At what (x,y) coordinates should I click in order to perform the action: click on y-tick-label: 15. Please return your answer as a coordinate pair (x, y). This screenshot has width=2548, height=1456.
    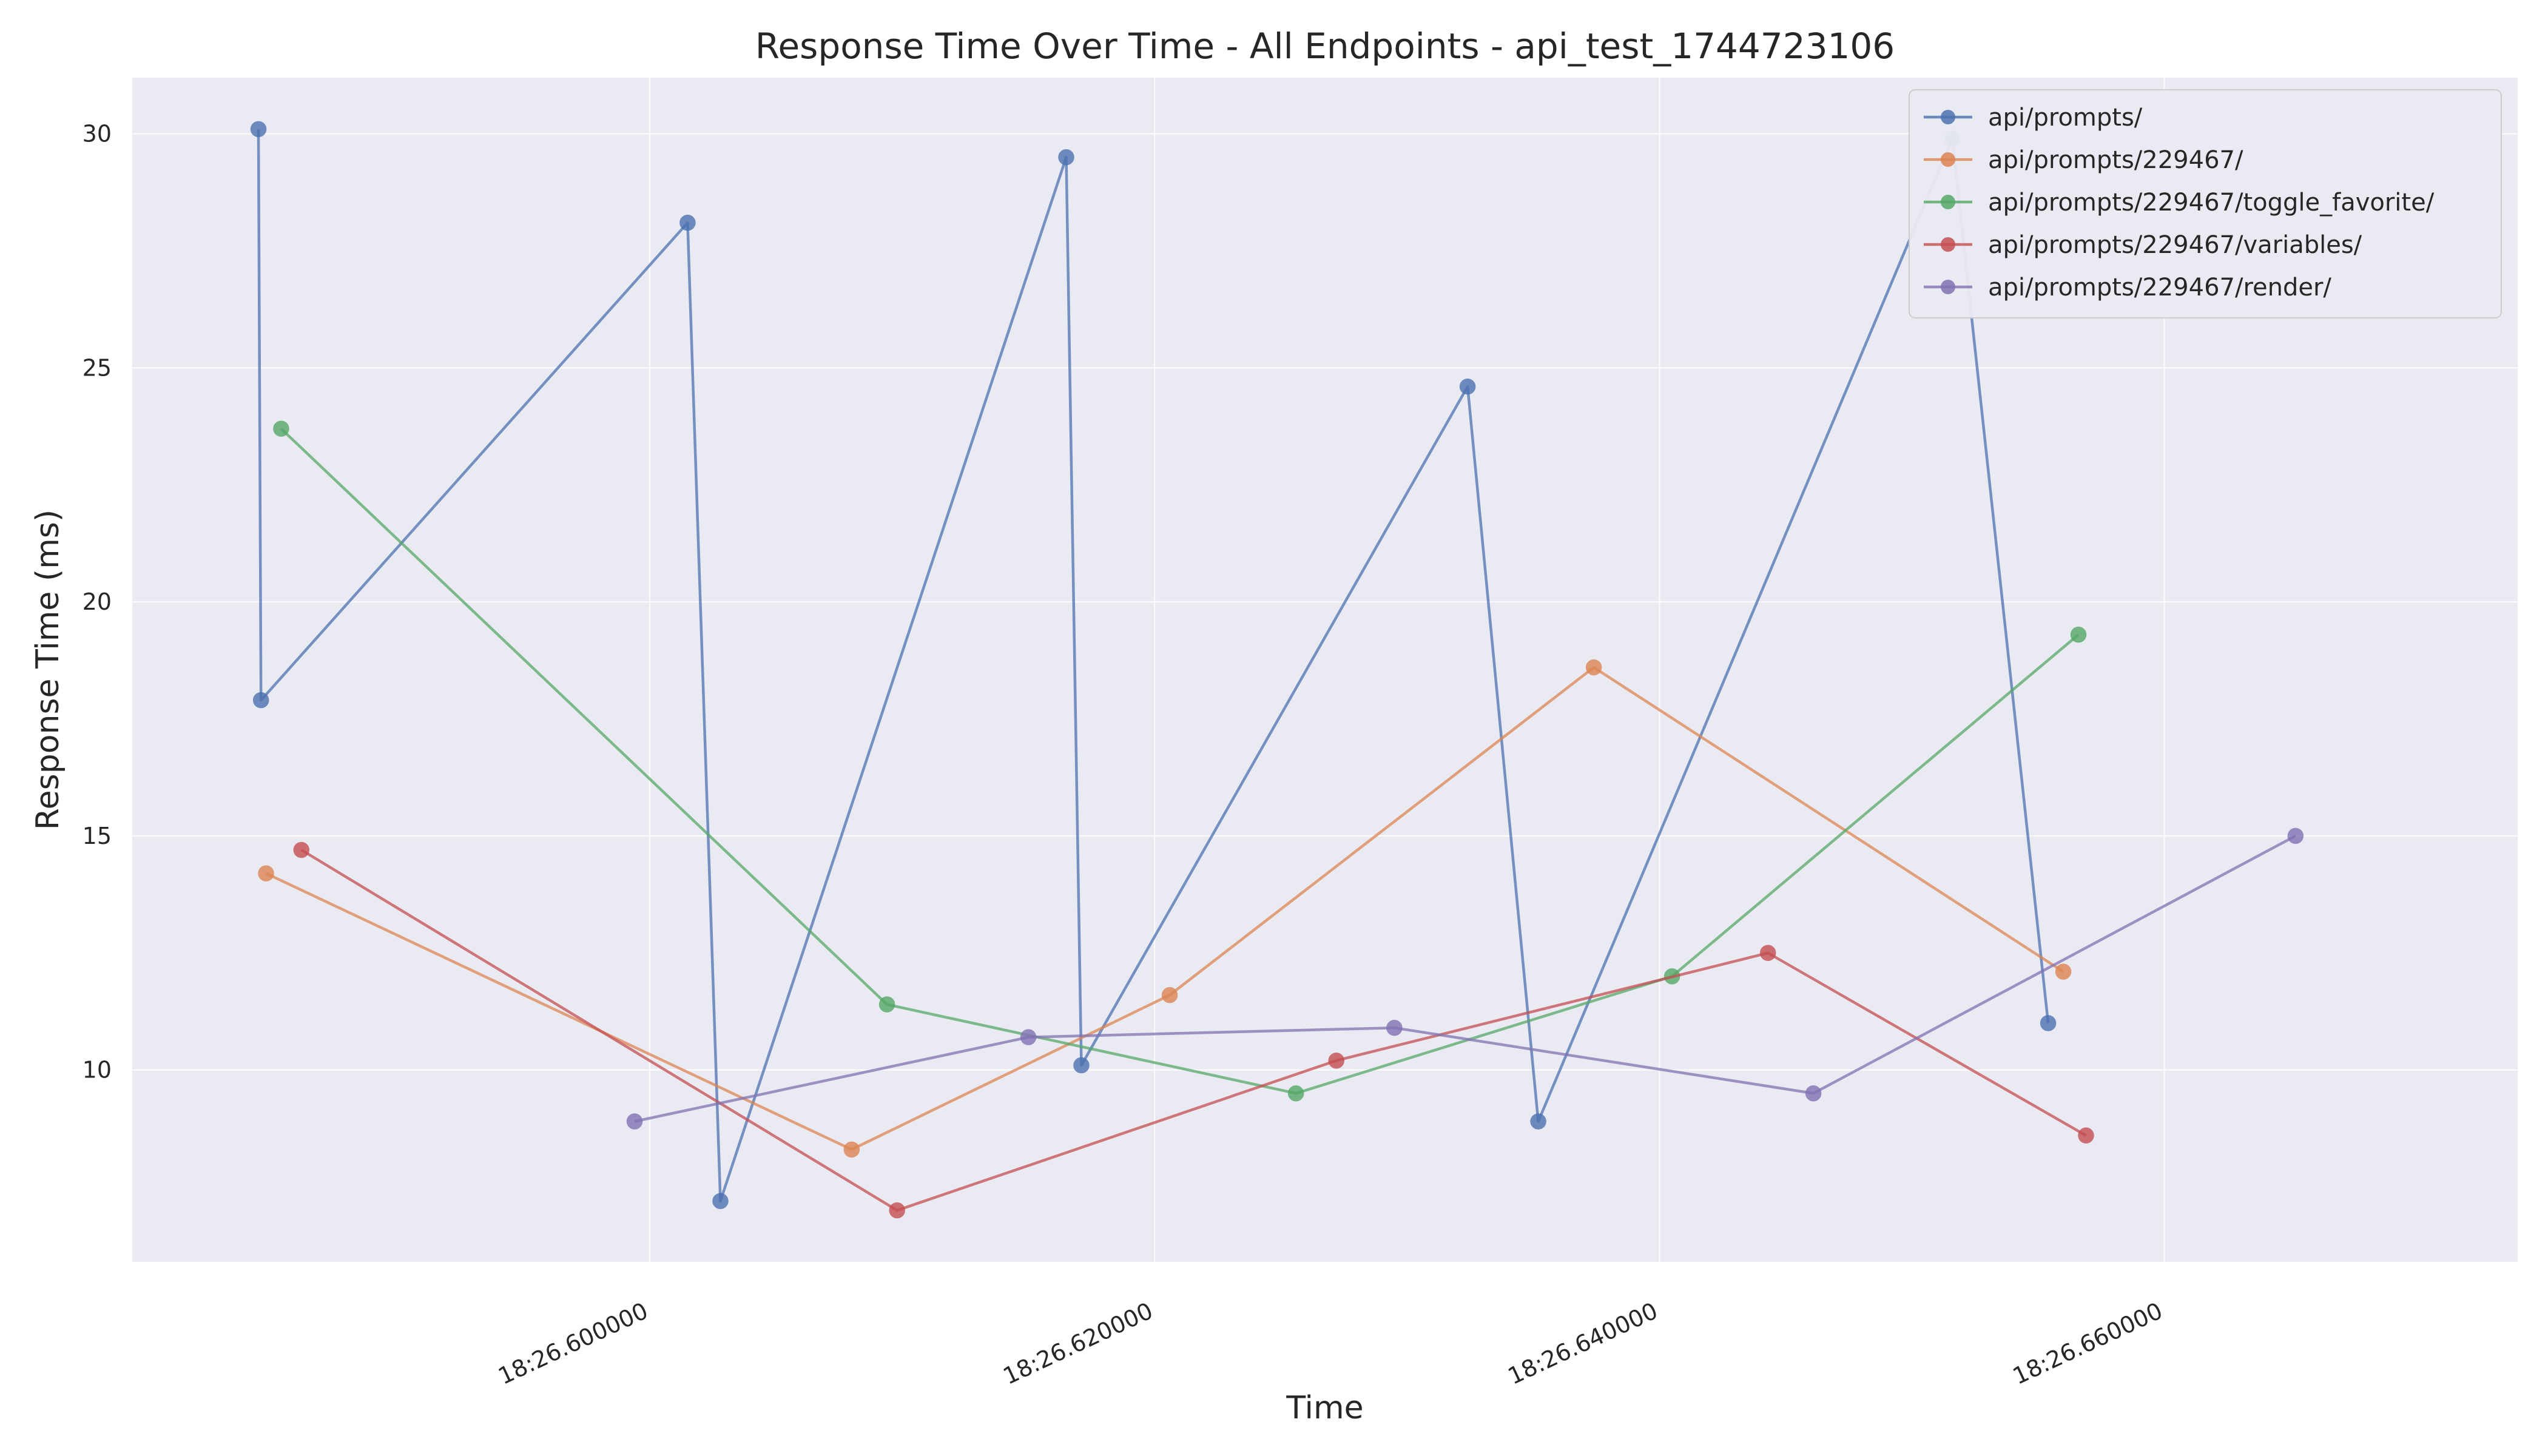
    Looking at the image, I should click on (97, 836).